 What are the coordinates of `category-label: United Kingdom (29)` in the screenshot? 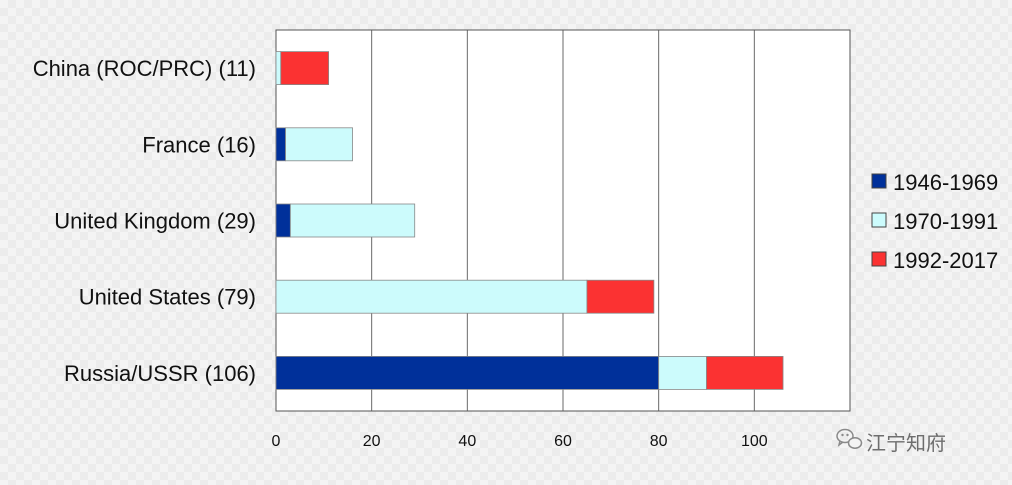 It's located at (155, 221).